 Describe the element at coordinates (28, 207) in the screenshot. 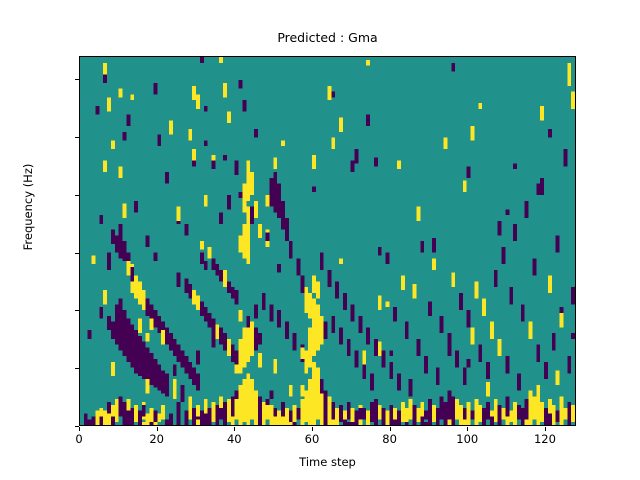

I see `y-axis-label: Frequency (Hz)` at that location.